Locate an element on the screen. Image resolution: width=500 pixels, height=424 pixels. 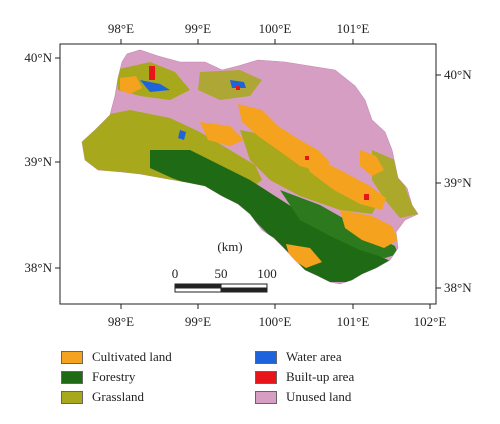
bottom-tick-label: 102°E is located at coordinates (430, 321).